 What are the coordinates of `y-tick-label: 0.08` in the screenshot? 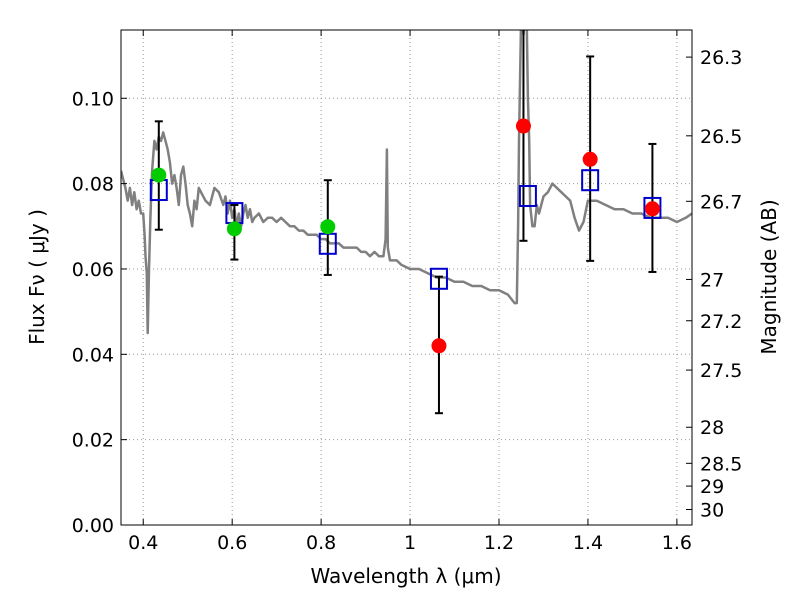 It's located at (93, 185).